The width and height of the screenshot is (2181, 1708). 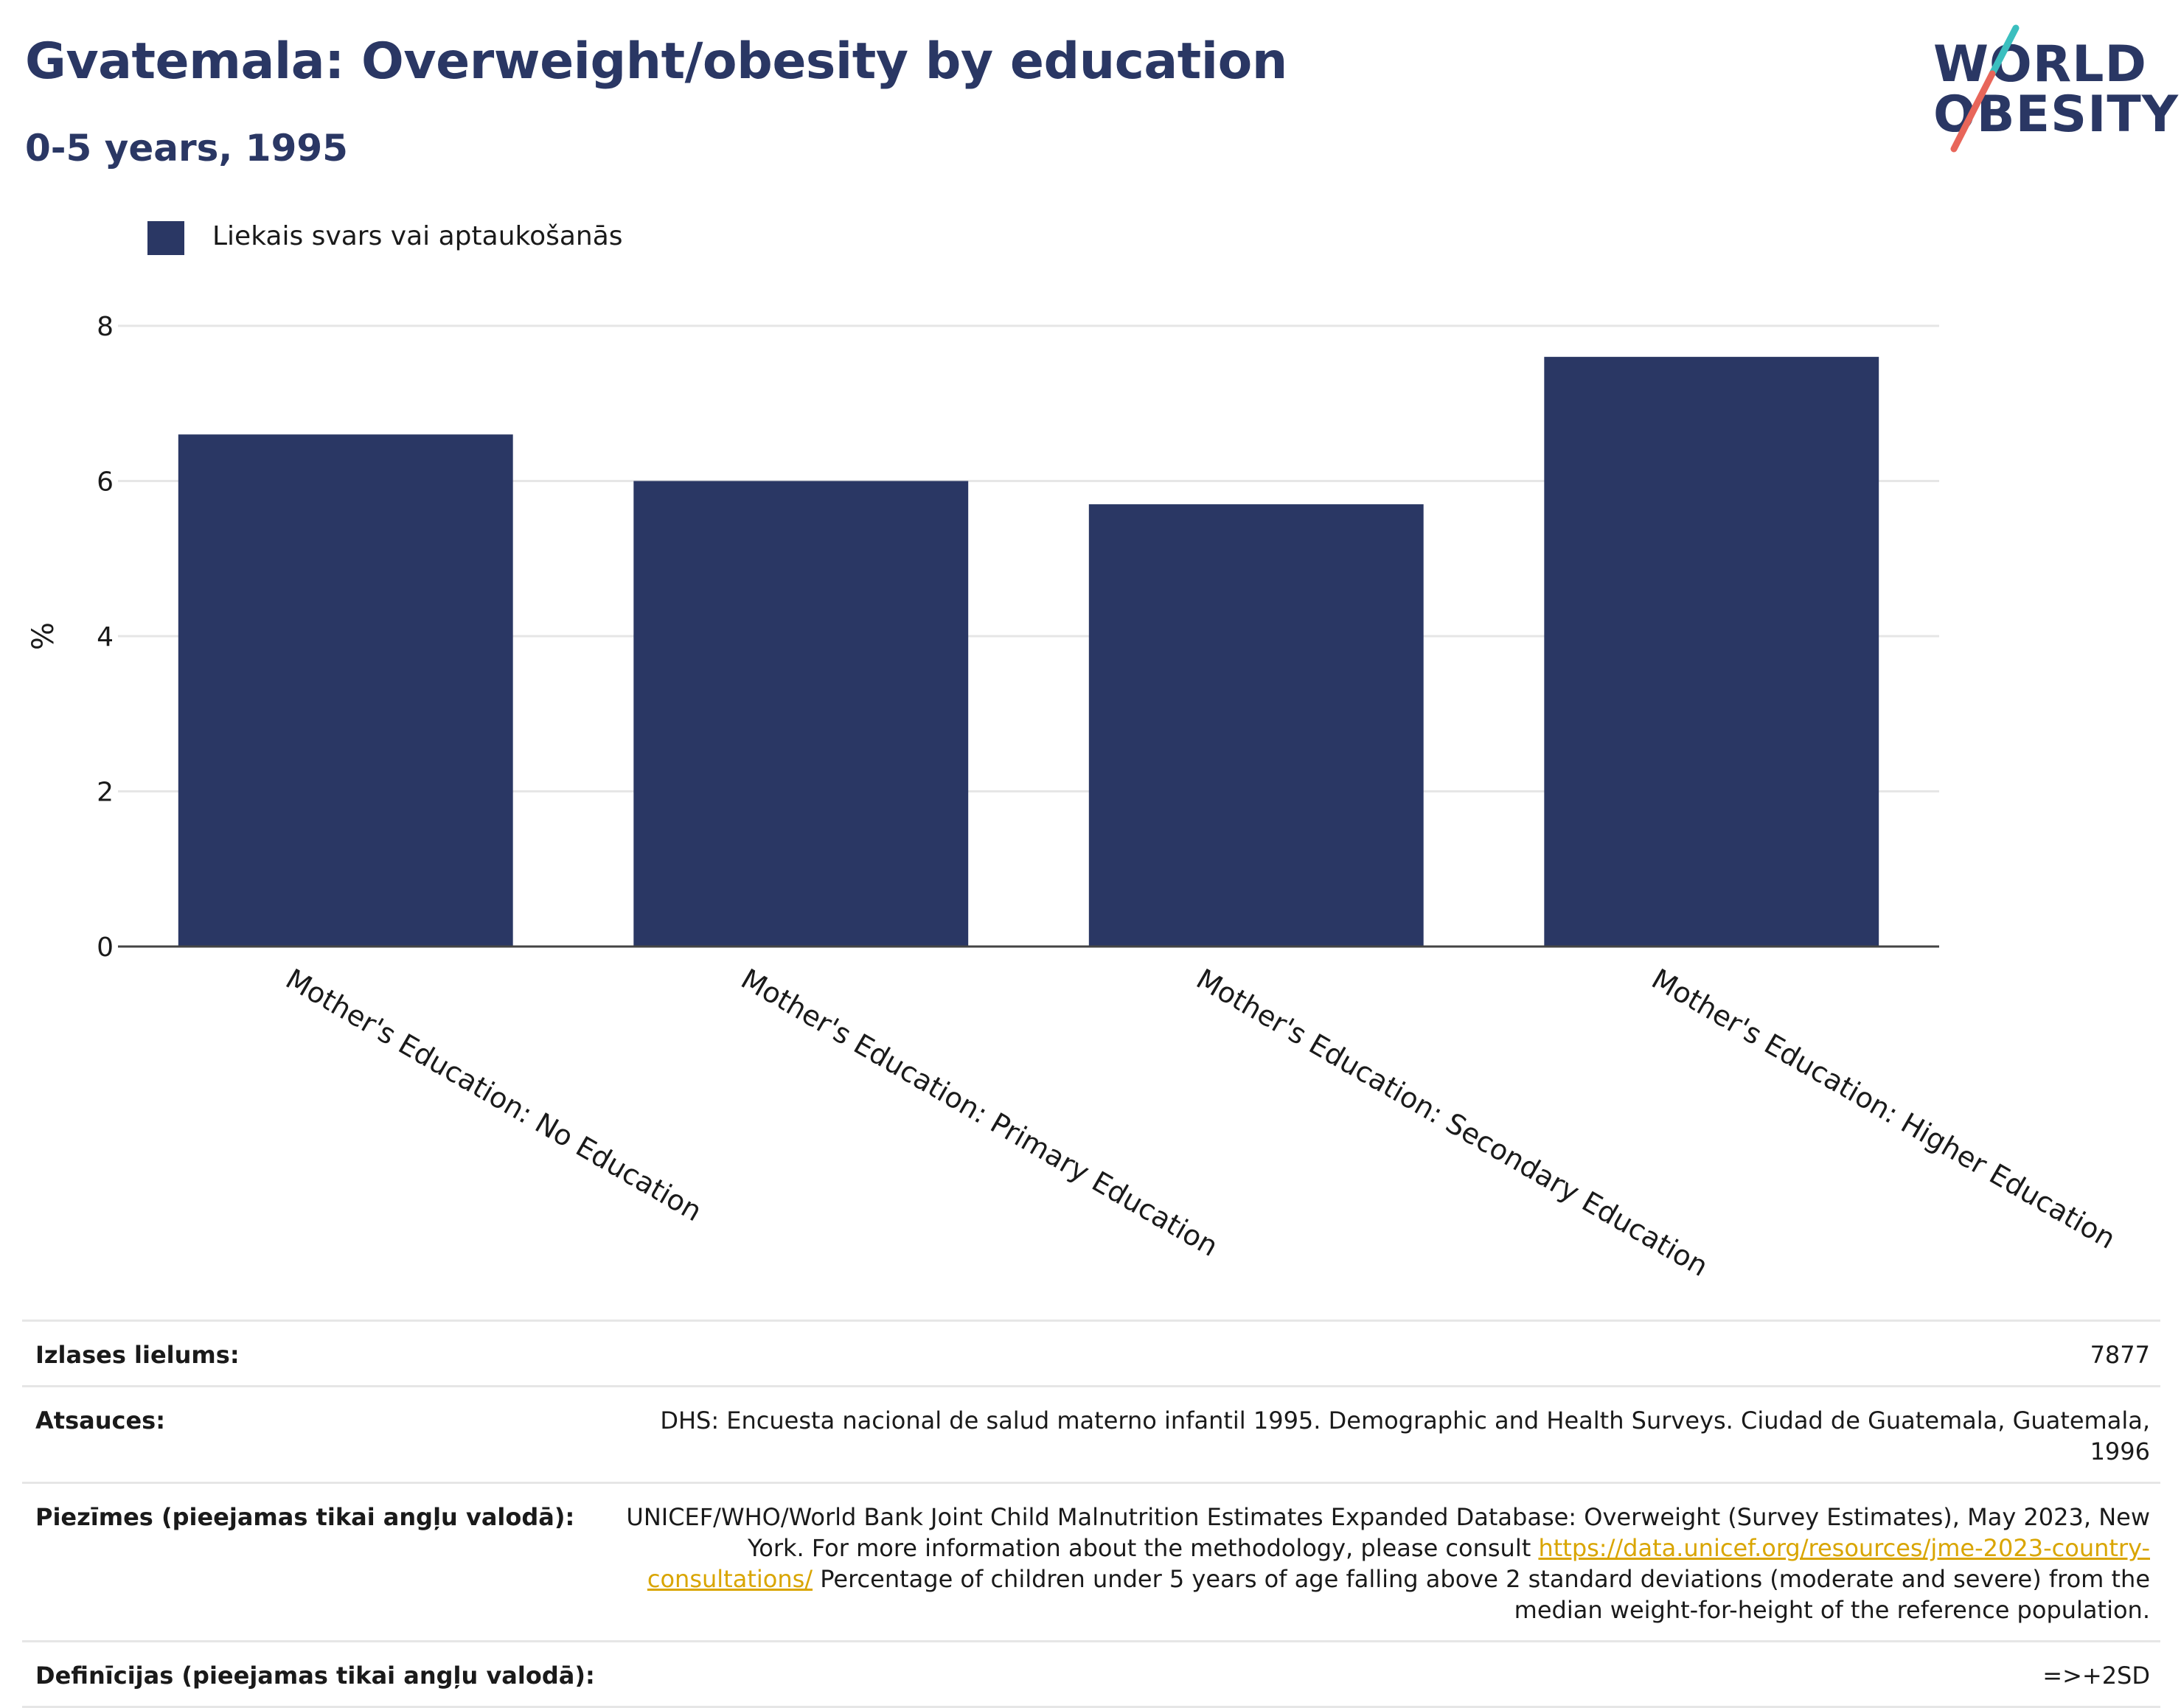 I want to click on y-tick-label: 6, so click(x=106, y=482).